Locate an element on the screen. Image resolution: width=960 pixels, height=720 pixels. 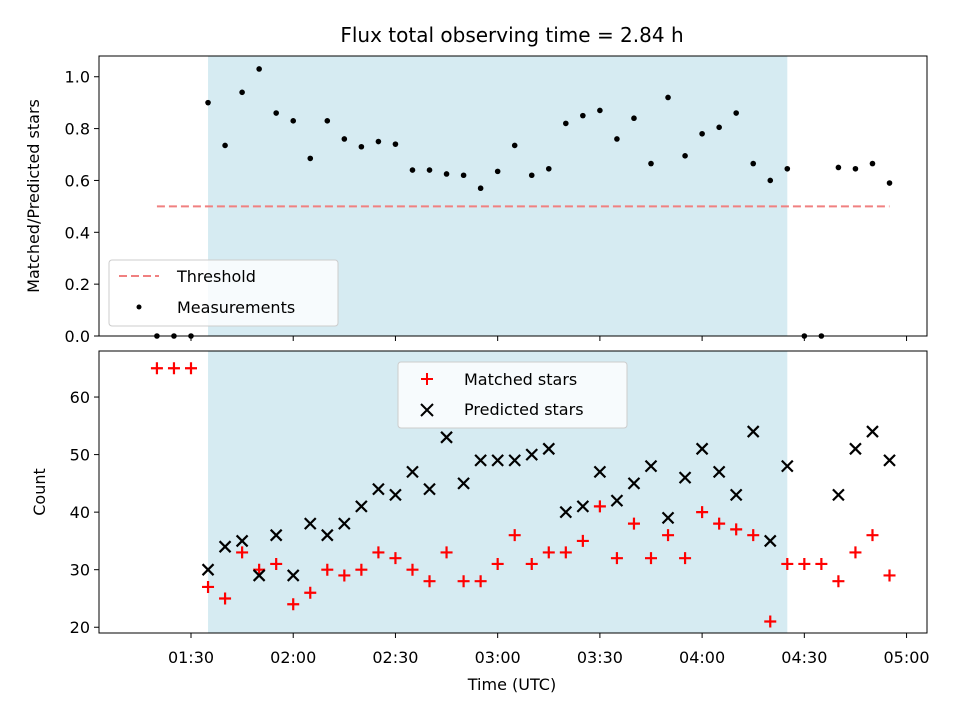
top-y-tick-label: 0.2 is located at coordinates (77, 284).